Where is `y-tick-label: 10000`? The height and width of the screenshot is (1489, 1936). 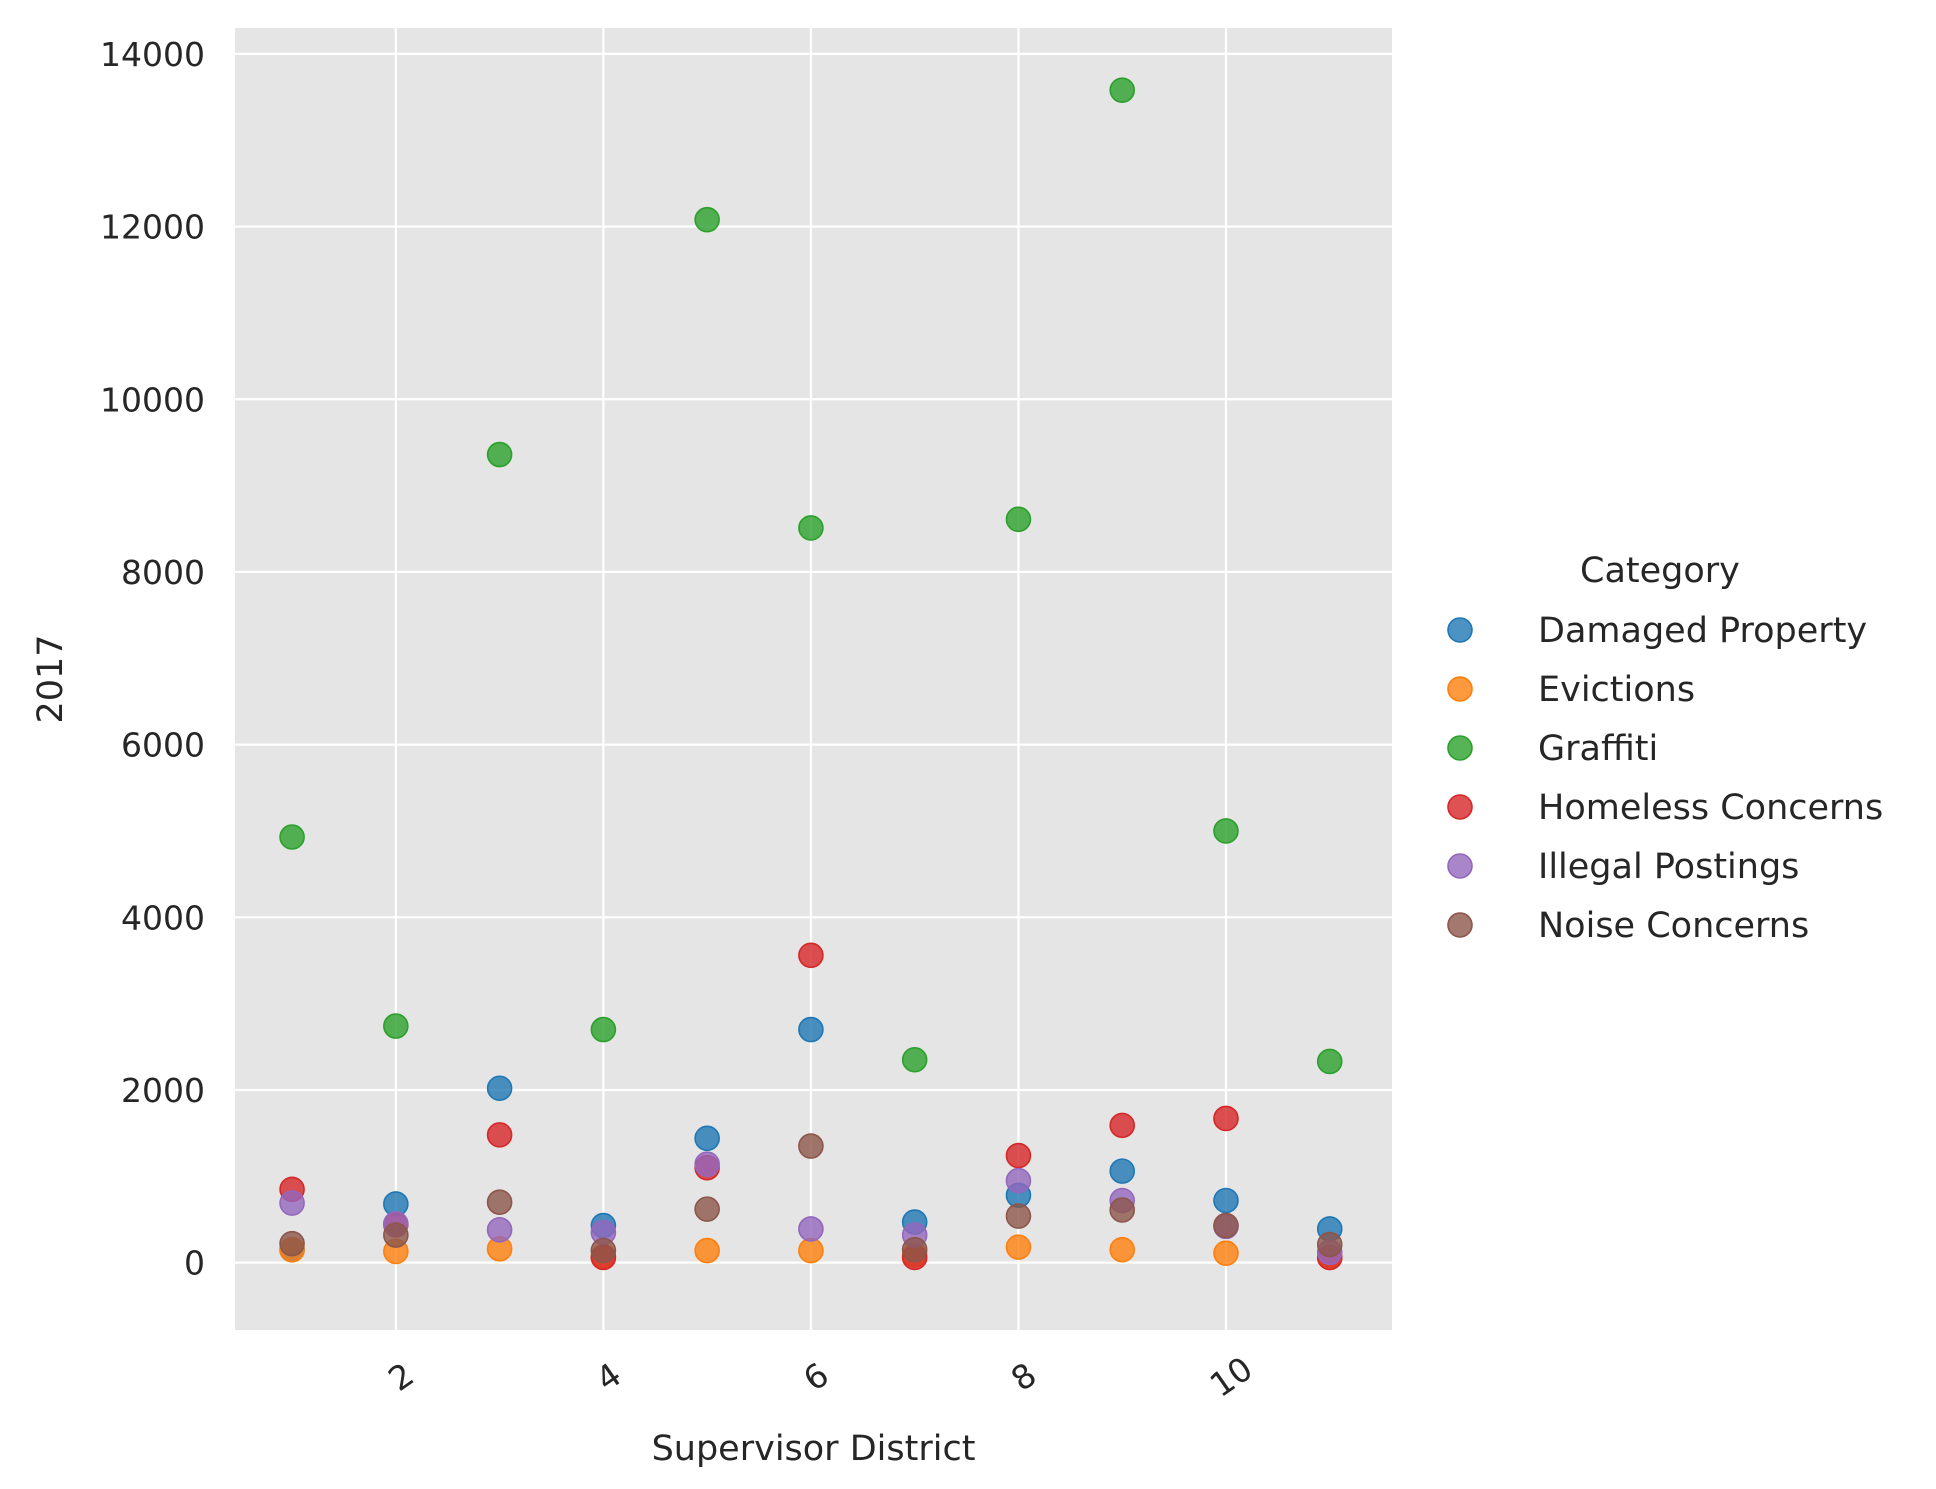
y-tick-label: 10000 is located at coordinates (152, 399).